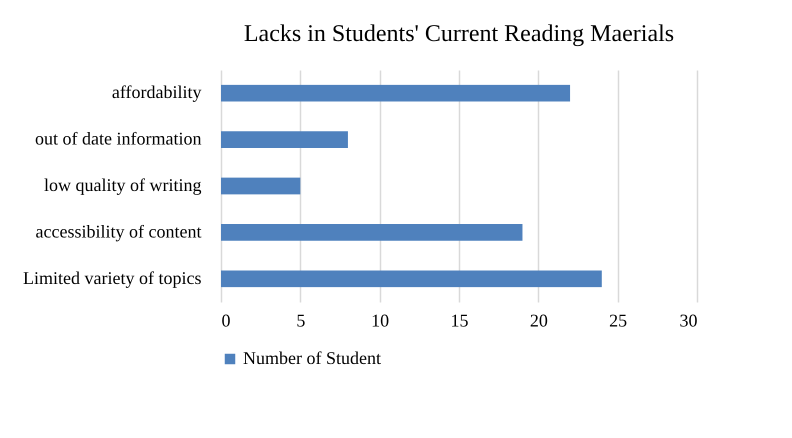 The width and height of the screenshot is (792, 438). Describe the element at coordinates (123, 185) in the screenshot. I see `y-tick-label: low quality of writing` at that location.